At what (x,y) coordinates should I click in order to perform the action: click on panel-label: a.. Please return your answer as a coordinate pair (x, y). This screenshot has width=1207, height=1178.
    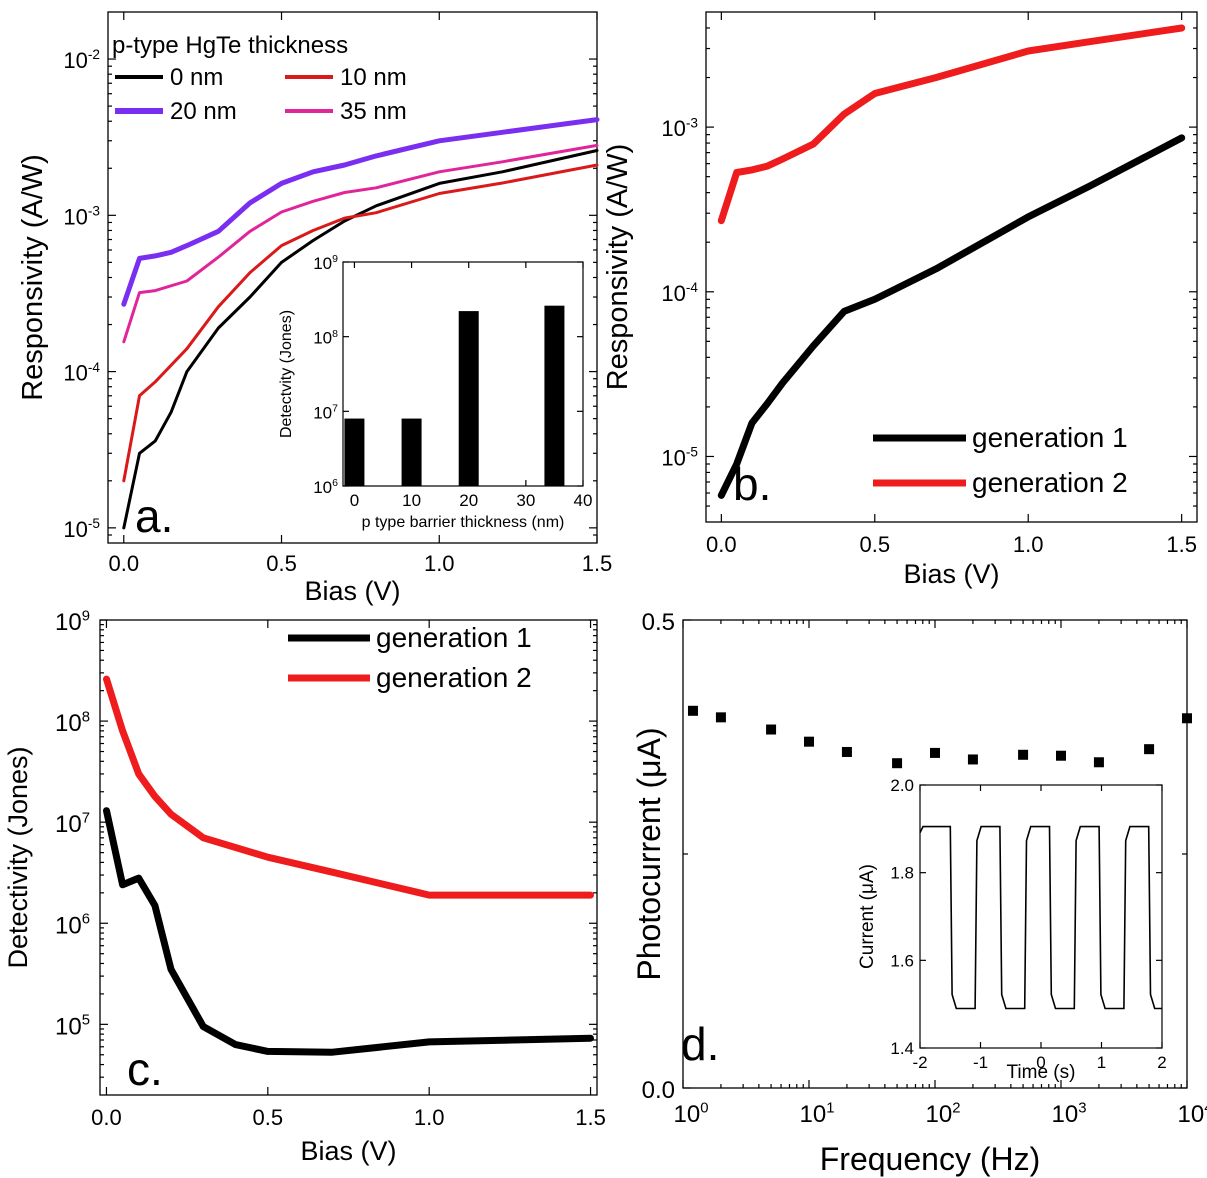
    Looking at the image, I should click on (154, 516).